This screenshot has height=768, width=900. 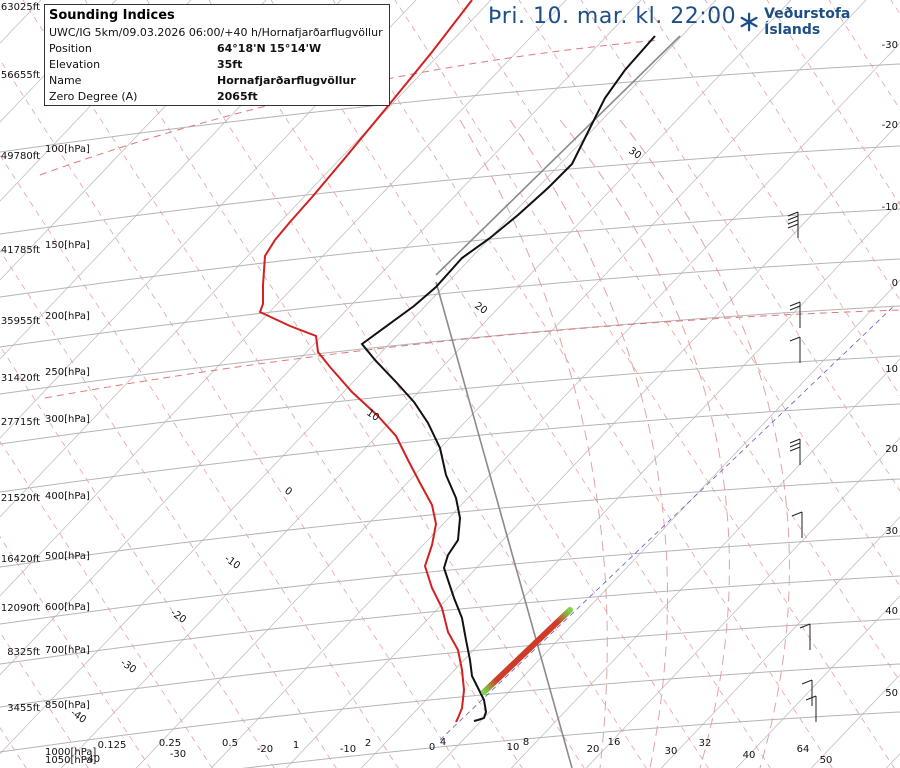 What do you see at coordinates (170, 743) in the screenshot?
I see `bottom-axis-label: 0.25` at bounding box center [170, 743].